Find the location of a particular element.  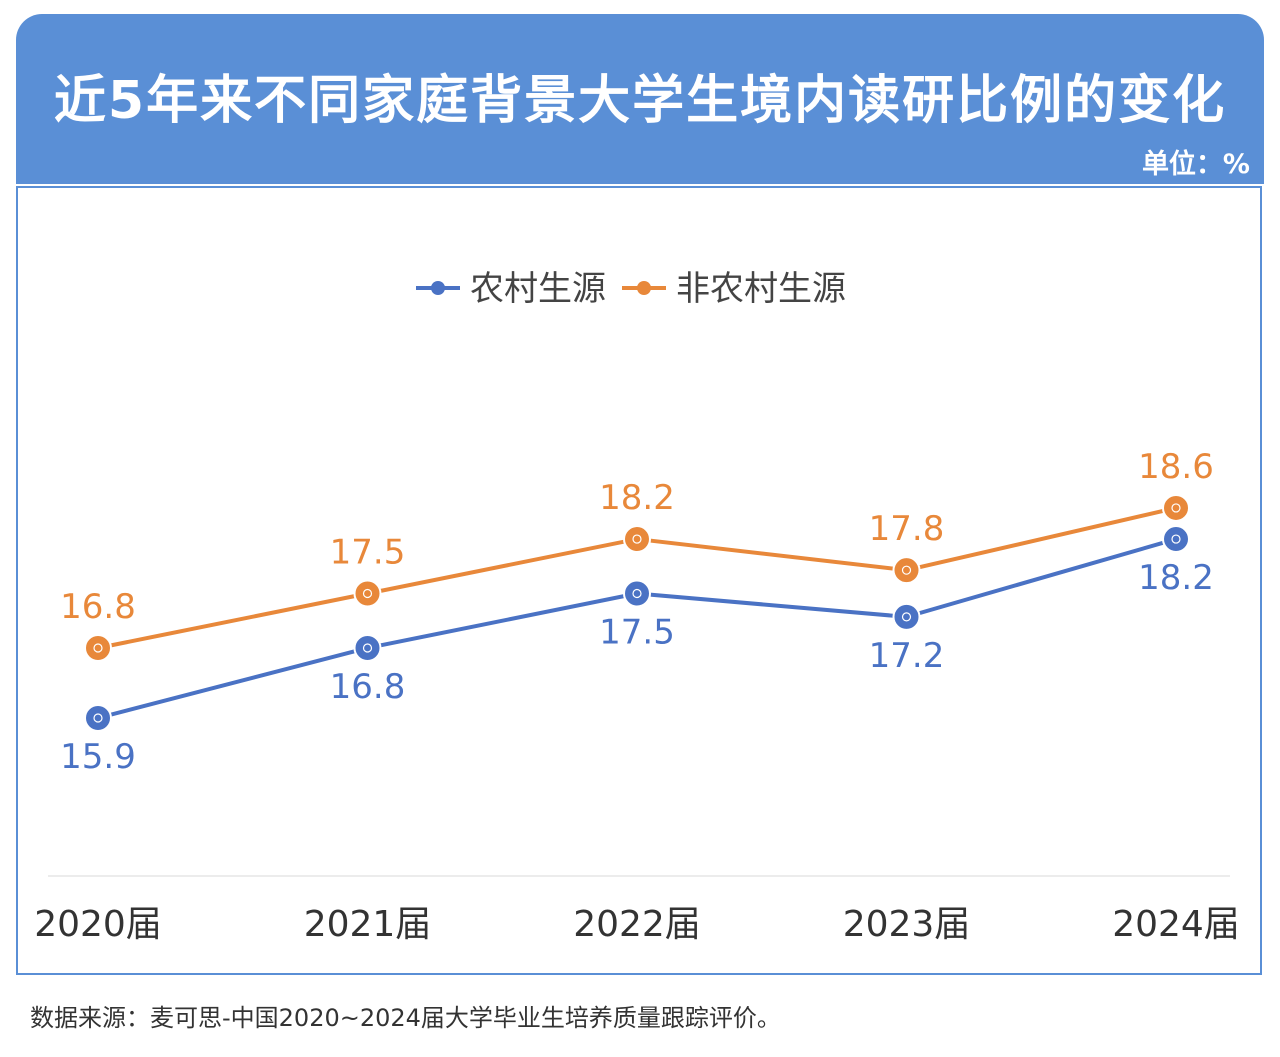

x-tick-label: 2023届 is located at coordinates (907, 924).